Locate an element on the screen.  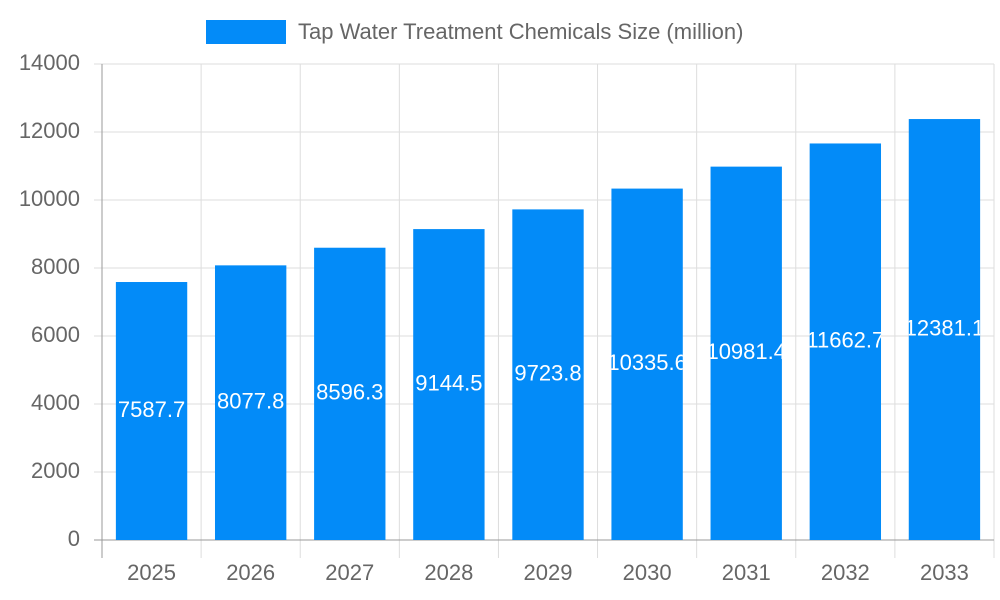
data-label: 11662.7 is located at coordinates (845, 340).